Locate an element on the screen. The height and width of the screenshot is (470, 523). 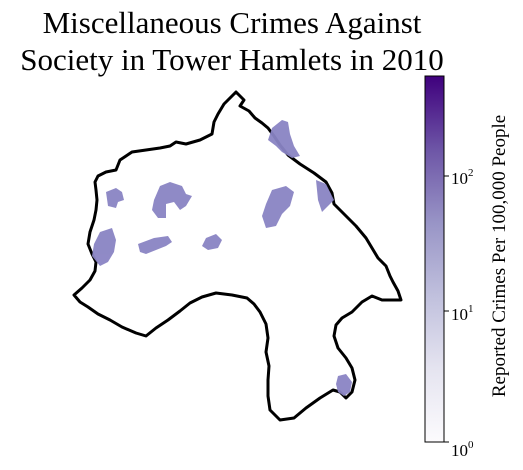
colorbar-tick-label-100: 10² is located at coordinates (462, 177).